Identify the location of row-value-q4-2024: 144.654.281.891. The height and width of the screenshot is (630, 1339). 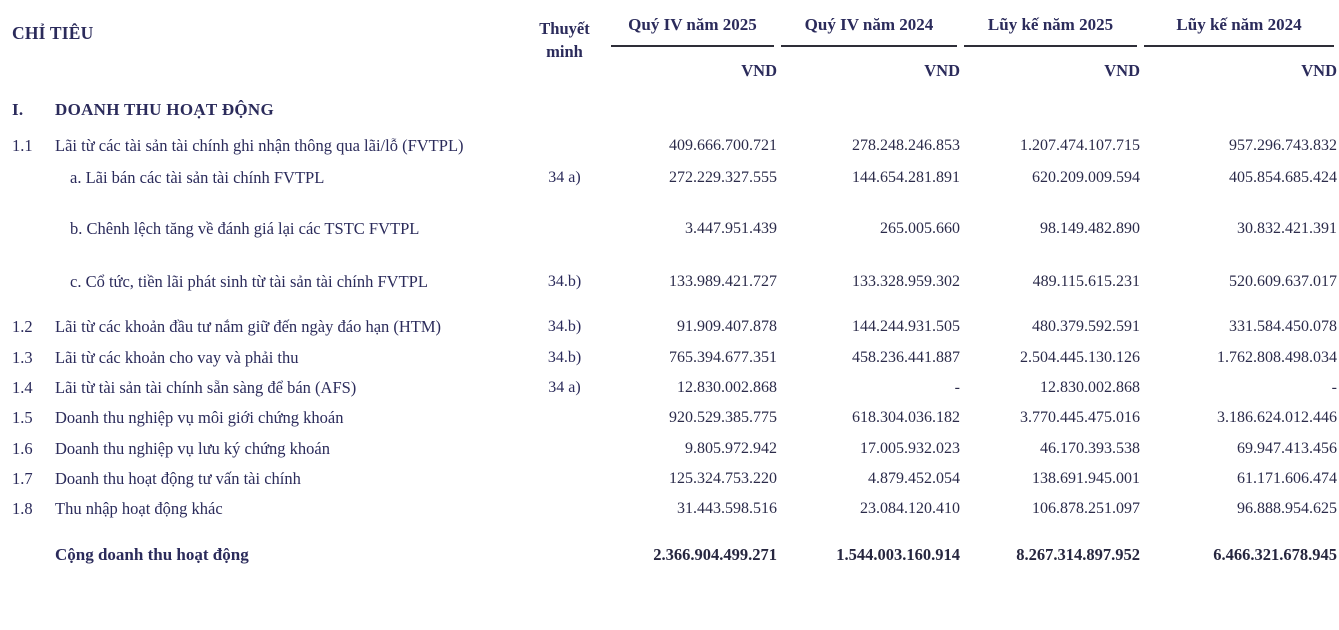
(906, 177).